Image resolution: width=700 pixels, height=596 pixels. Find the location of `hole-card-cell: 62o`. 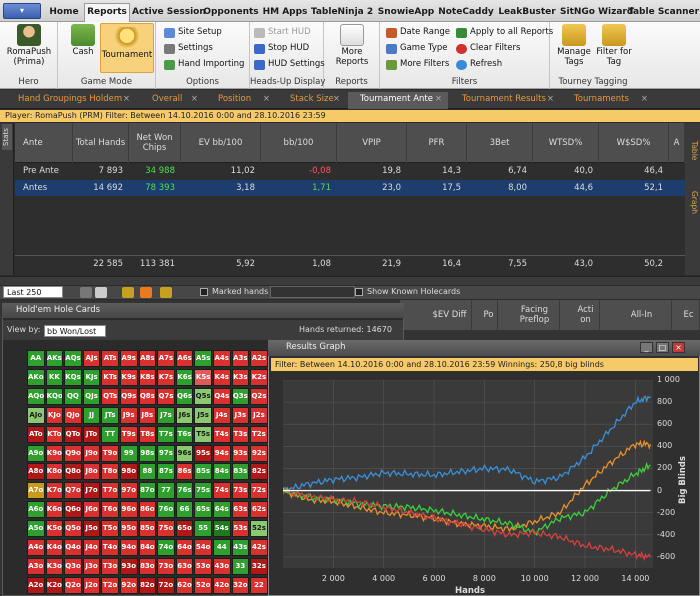

hole-card-cell: 62o is located at coordinates (184, 585).